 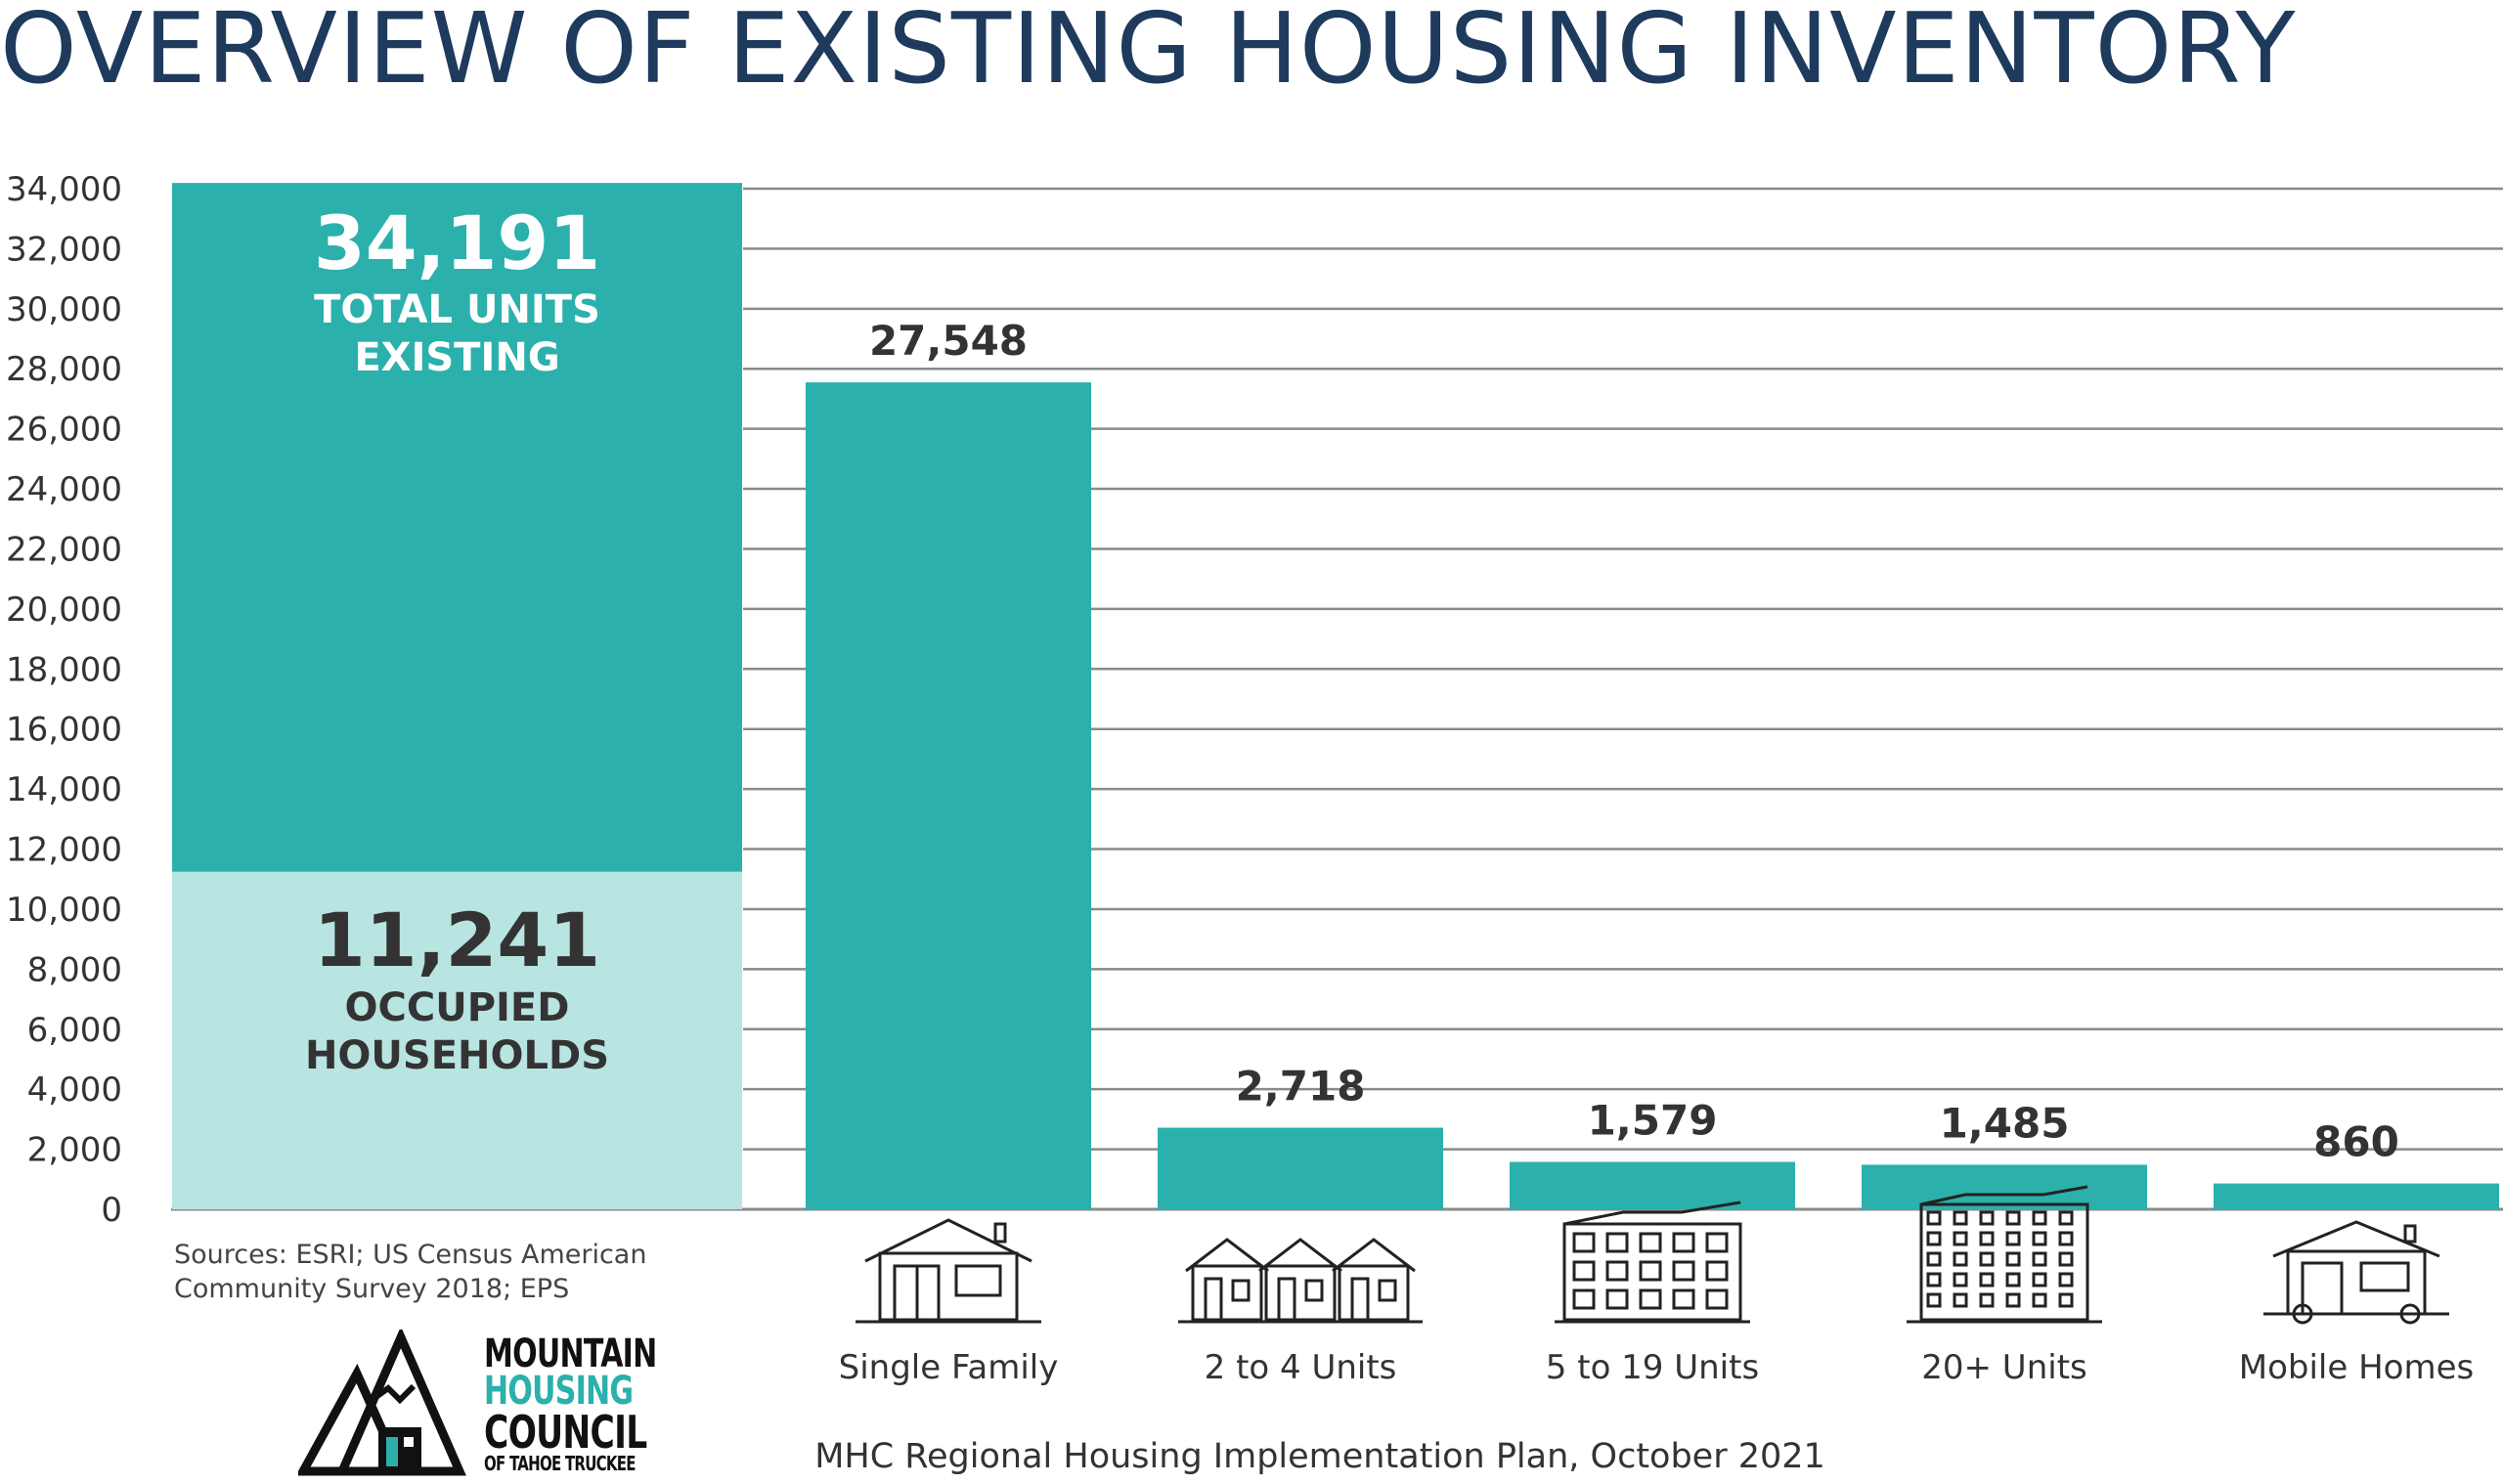 I want to click on households-text: HOUSEHOLDS, so click(x=457, y=1055).